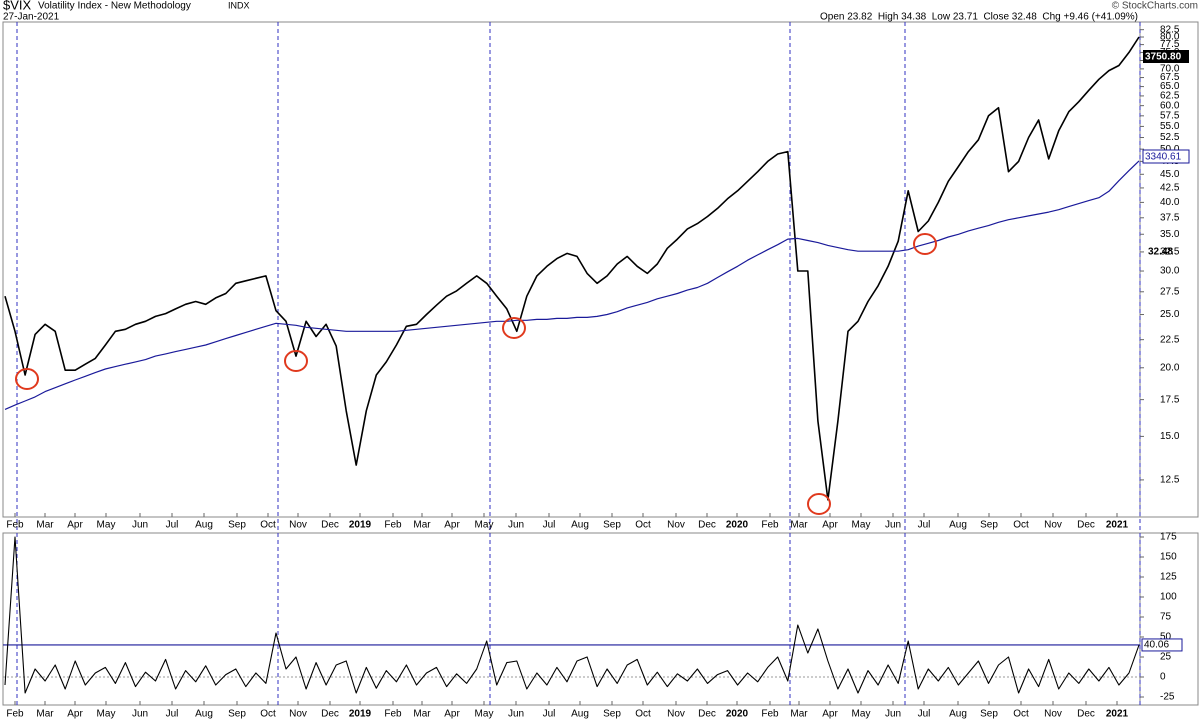 This screenshot has height=724, width=1200. Describe the element at coordinates (1170, 217) in the screenshot. I see `y-tick-label: 37.5` at that location.